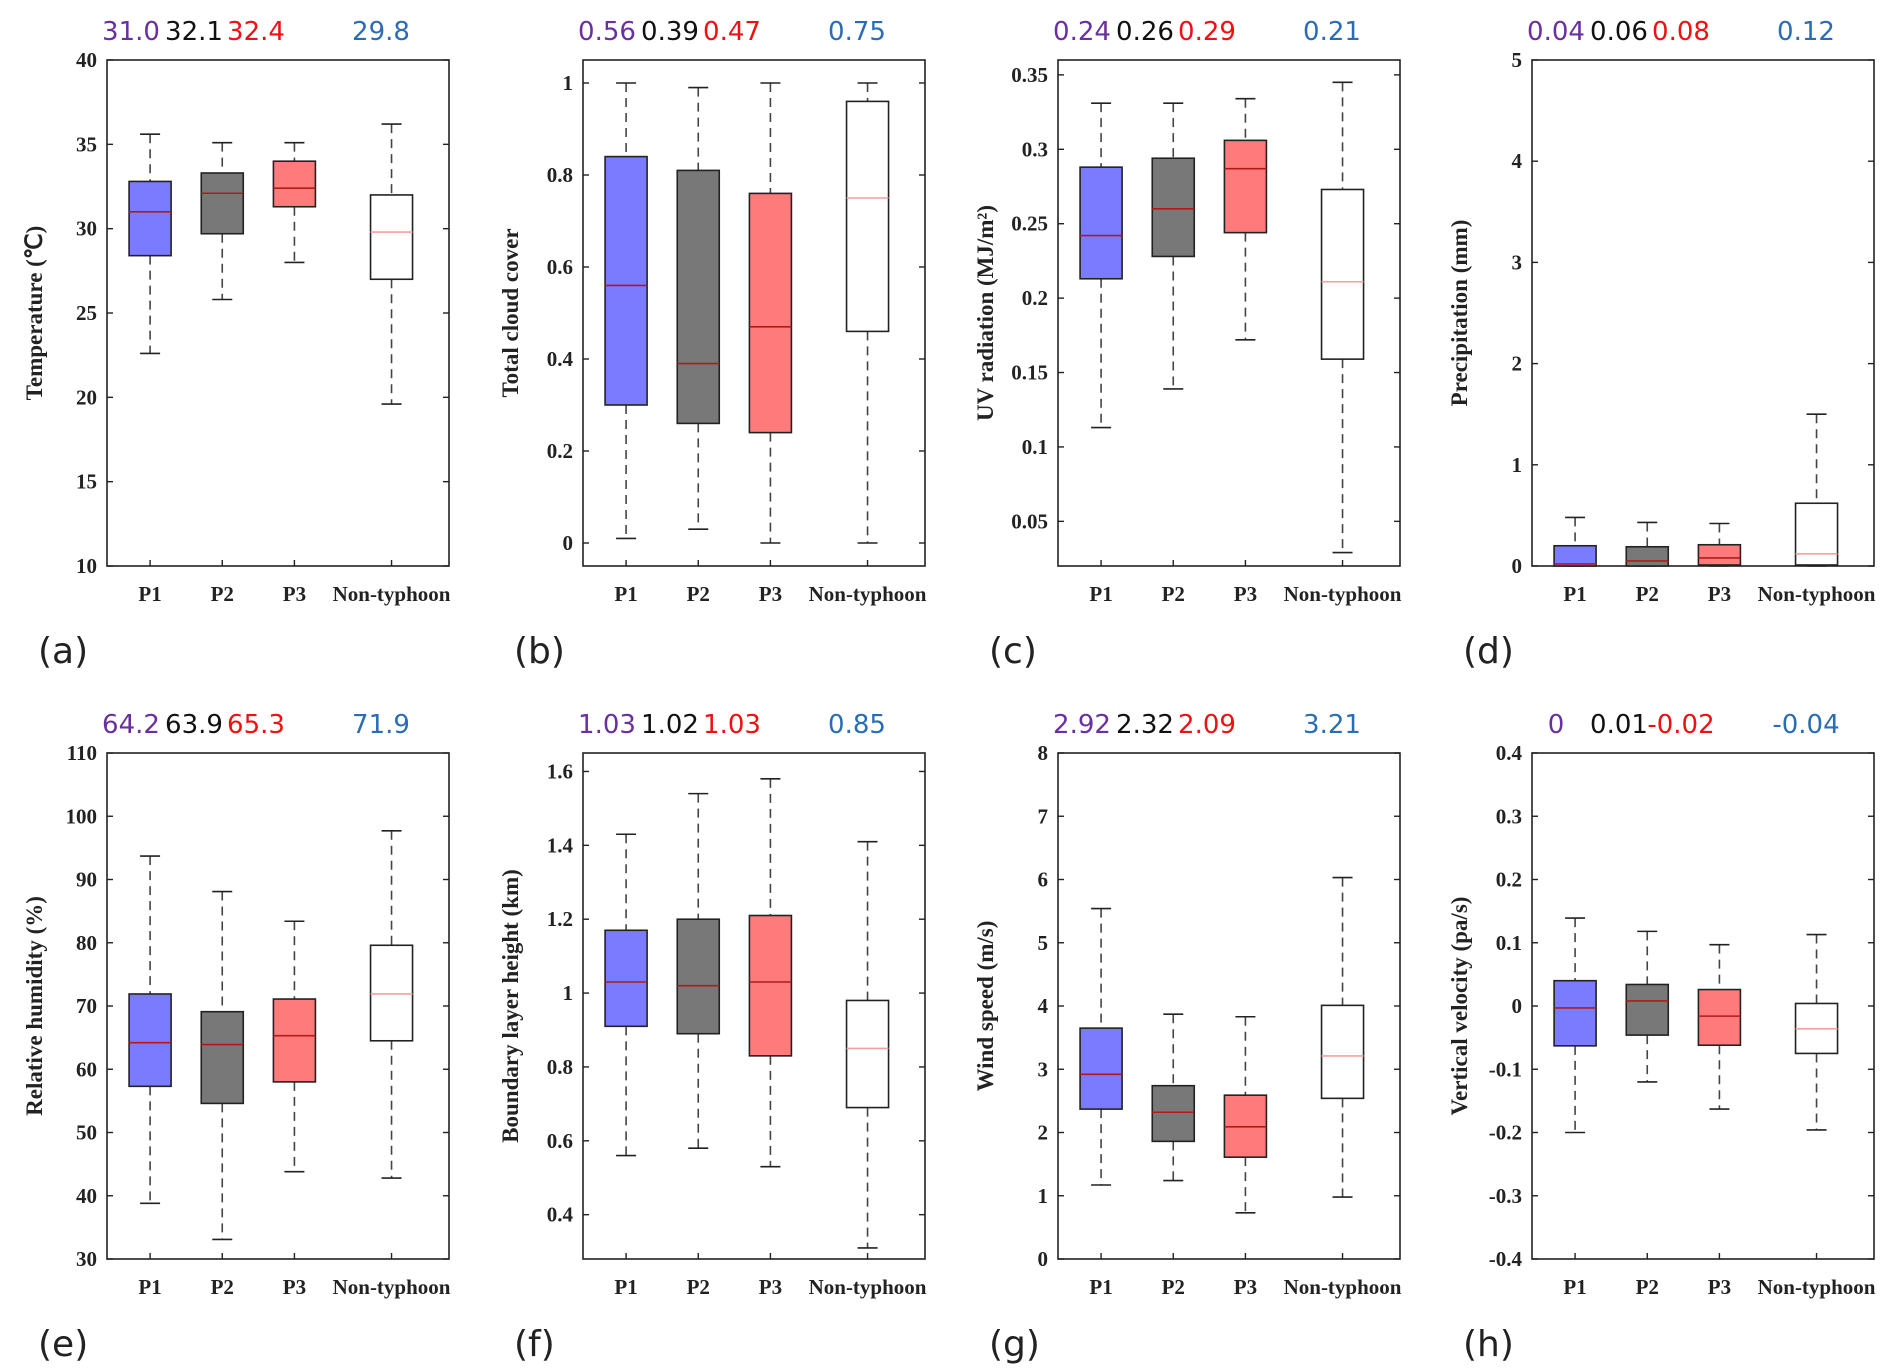  I want to click on mean-value-non-typhoon: 71.9, so click(381, 725).